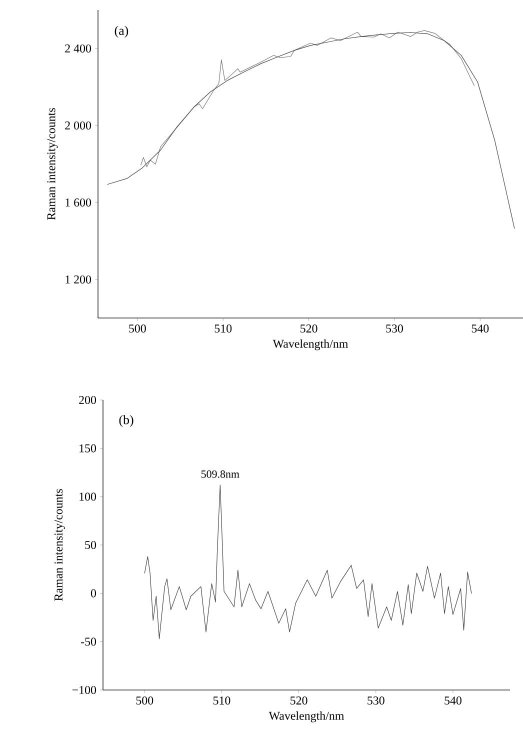 The height and width of the screenshot is (750, 523). I want to click on y-tick-label: 2 000, so click(78, 125).